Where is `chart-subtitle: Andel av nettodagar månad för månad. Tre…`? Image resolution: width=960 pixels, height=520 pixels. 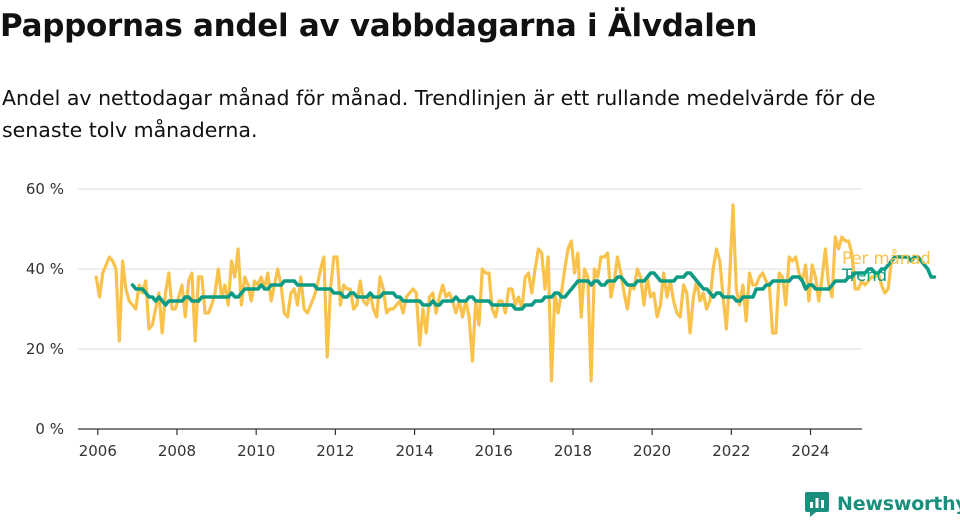
chart-subtitle: Andel av nettodagar månad för månad. Tre… is located at coordinates (439, 114).